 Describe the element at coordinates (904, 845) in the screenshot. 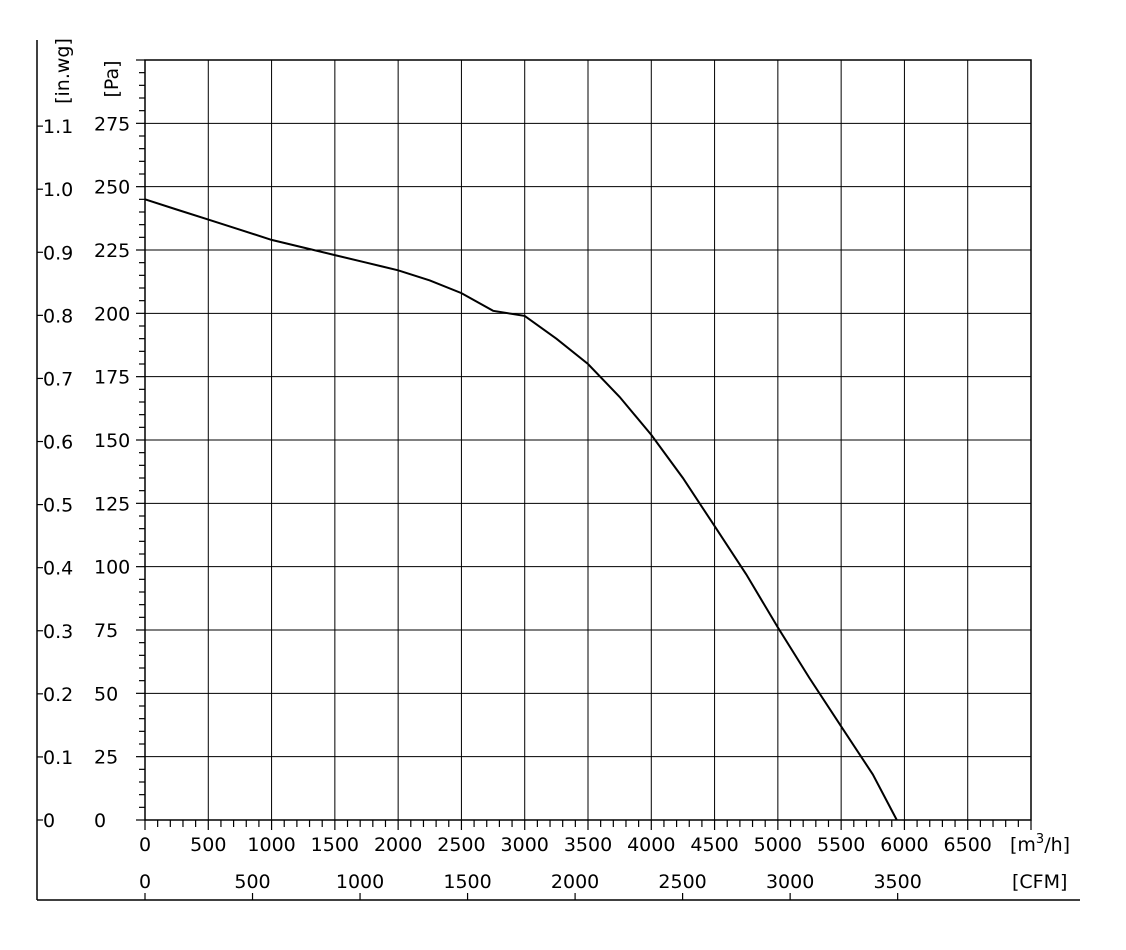

I see `m3h-tick-label: 6000` at that location.